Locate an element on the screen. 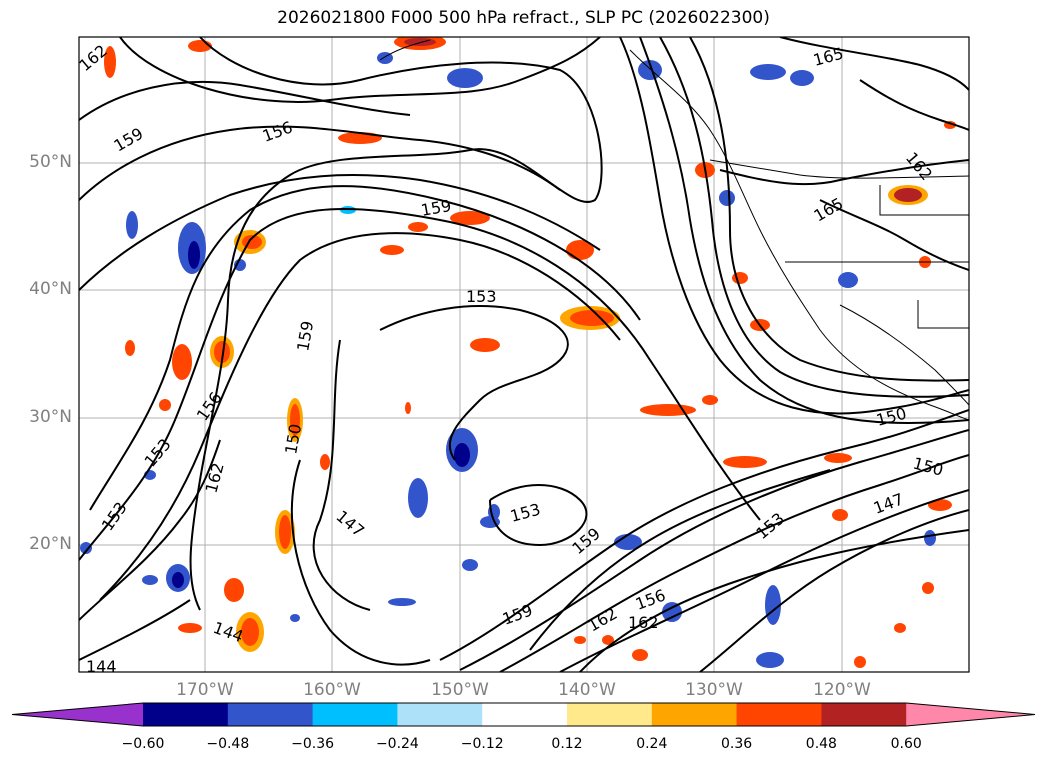 The image size is (1047, 765). colorbar-tick-label: 0.48 is located at coordinates (821, 744).